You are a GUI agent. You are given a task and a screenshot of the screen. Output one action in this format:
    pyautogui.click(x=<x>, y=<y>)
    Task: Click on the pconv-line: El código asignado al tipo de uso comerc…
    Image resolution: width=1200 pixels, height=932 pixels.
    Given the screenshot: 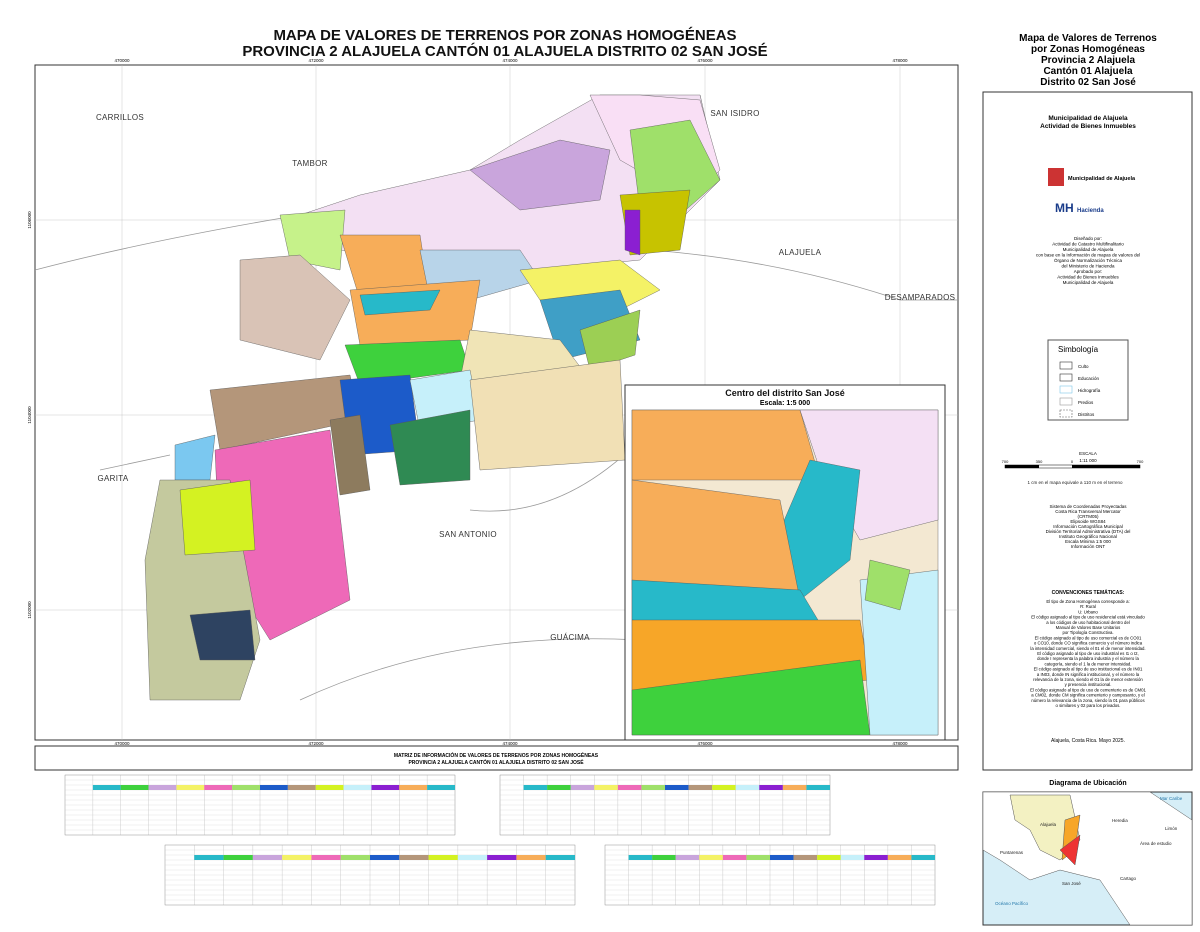 What is the action you would take?
    pyautogui.click(x=1088, y=637)
    